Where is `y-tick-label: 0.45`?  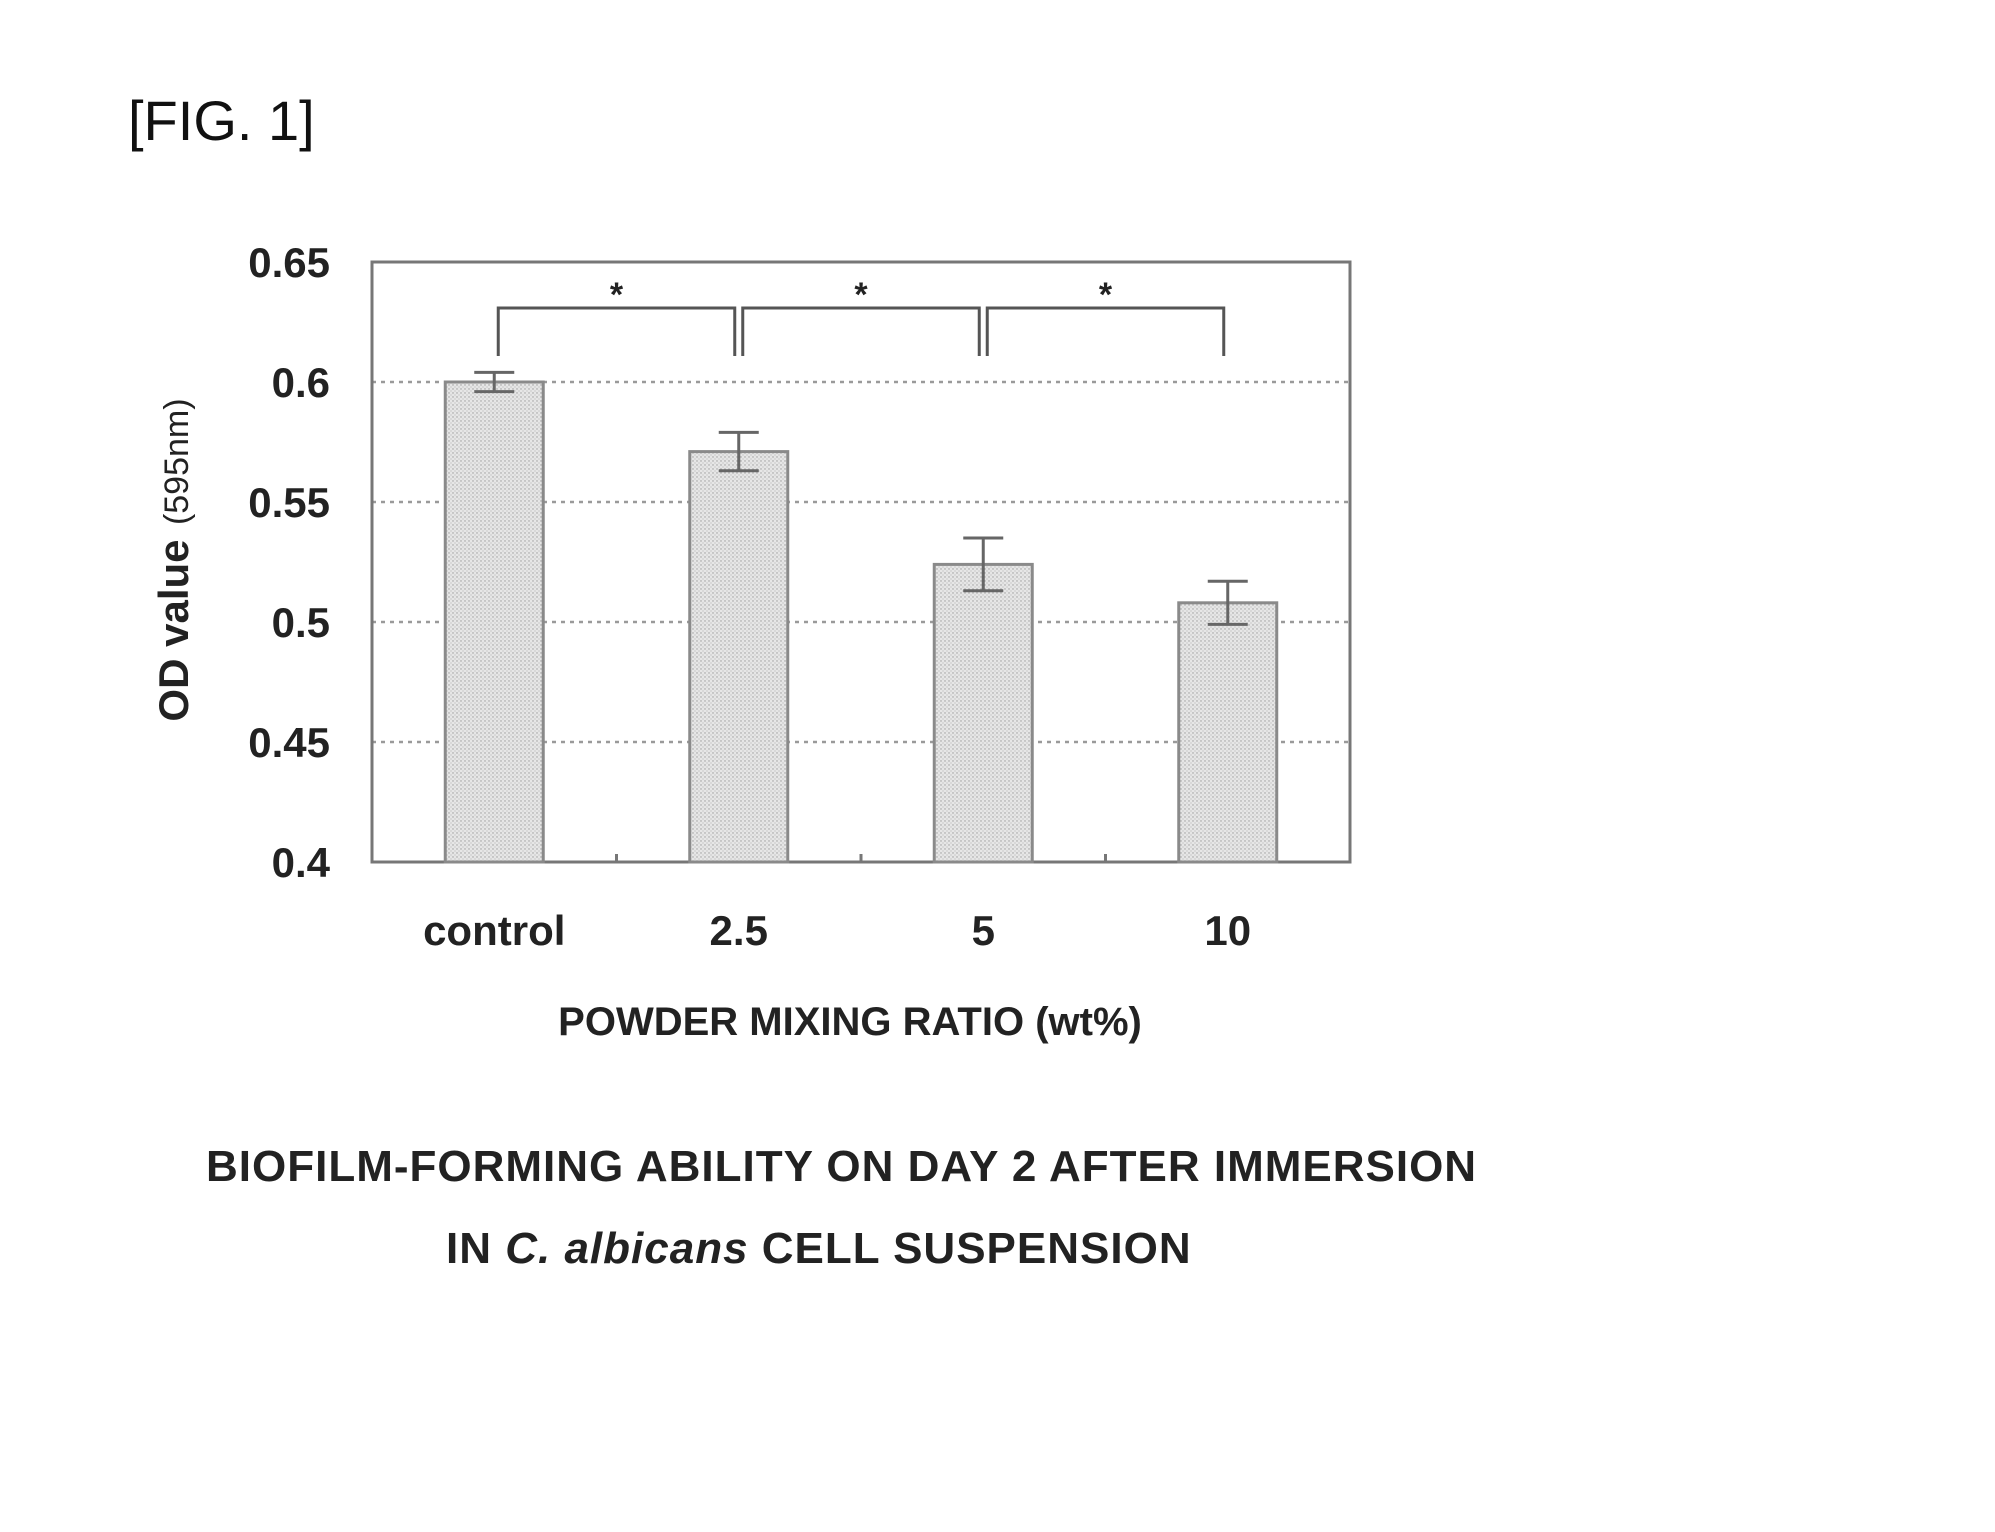
y-tick-label: 0.45 is located at coordinates (289, 742).